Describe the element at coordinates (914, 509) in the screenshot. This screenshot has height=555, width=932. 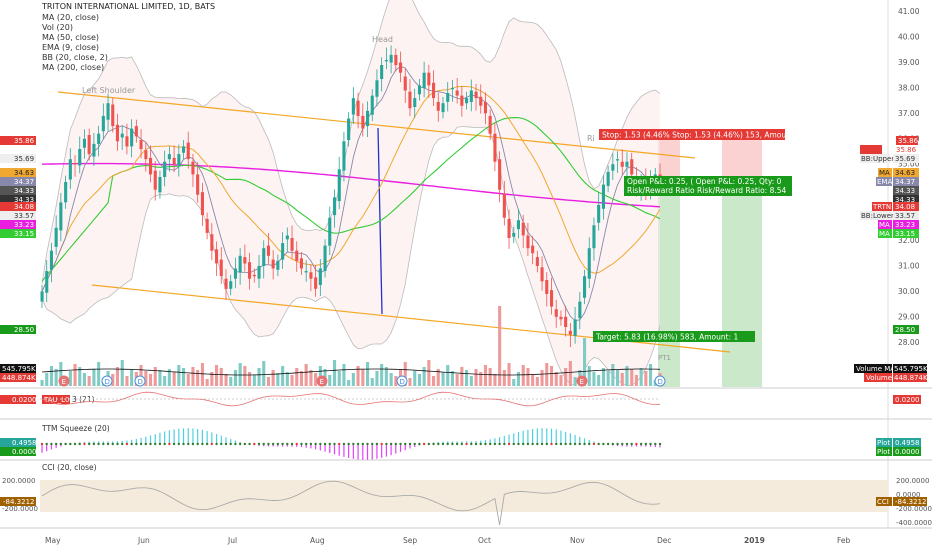
I see `cci-tick-3: -200.0000` at that location.